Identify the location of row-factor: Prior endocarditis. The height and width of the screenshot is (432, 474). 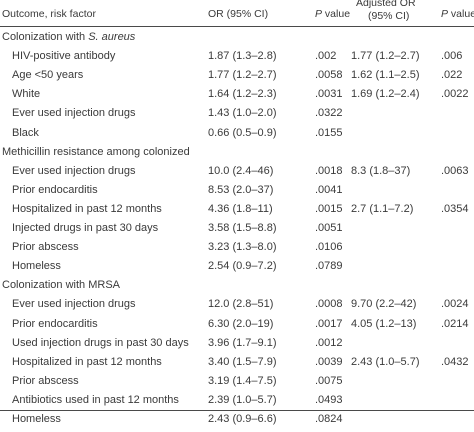
(55, 323).